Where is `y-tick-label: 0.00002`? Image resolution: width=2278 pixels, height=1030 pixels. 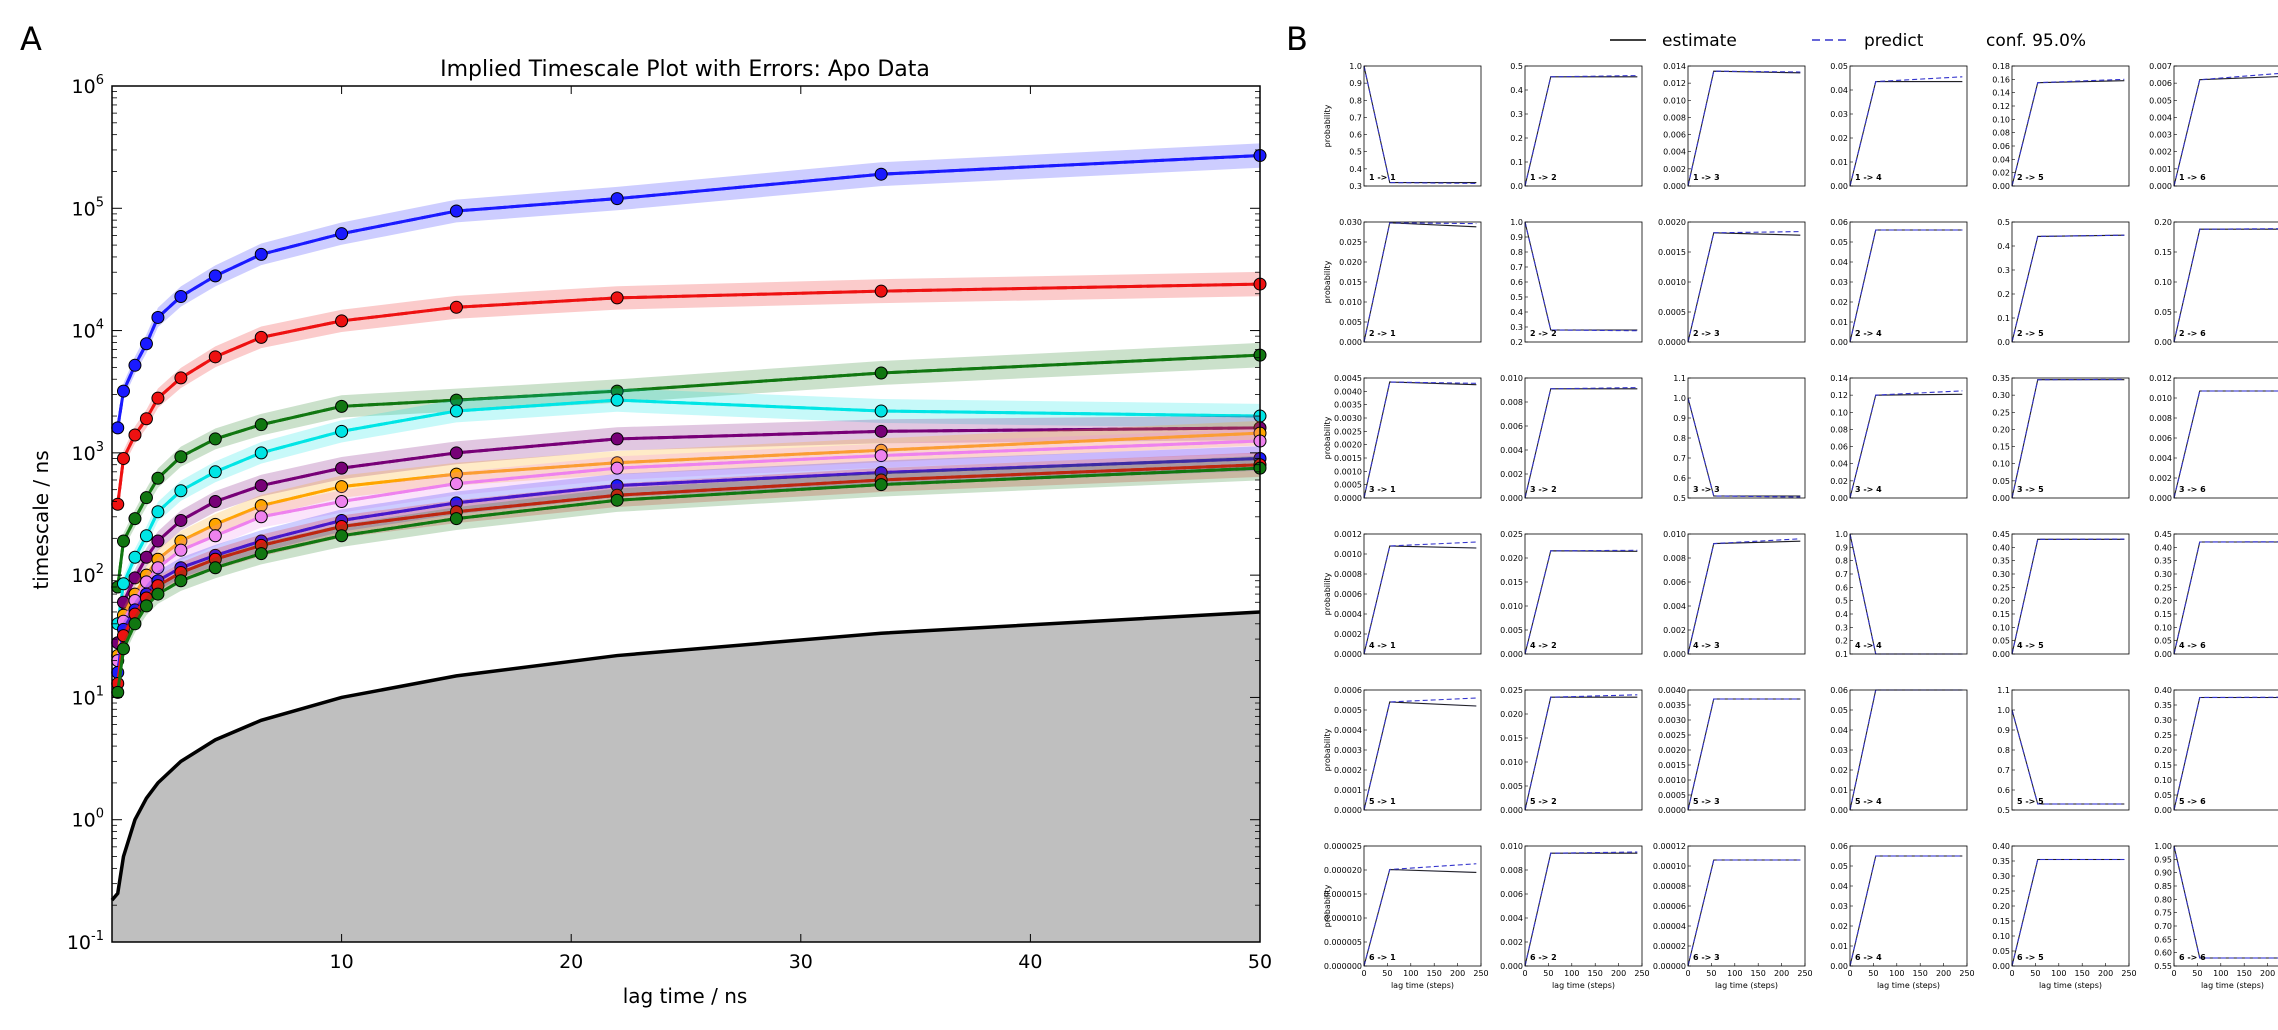
y-tick-label: 0.00002 is located at coordinates (1669, 946).